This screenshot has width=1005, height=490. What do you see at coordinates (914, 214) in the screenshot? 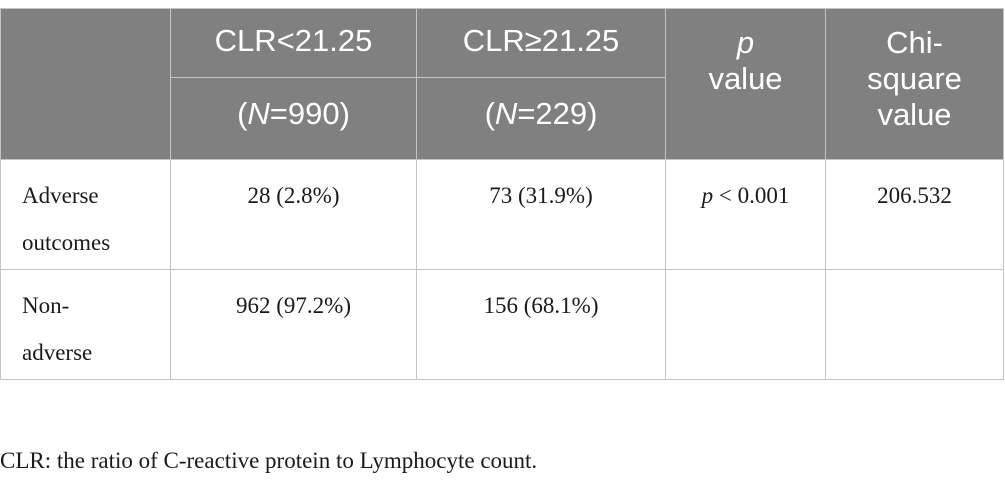
I see `cell-adverse-chi: 206.532` at bounding box center [914, 214].